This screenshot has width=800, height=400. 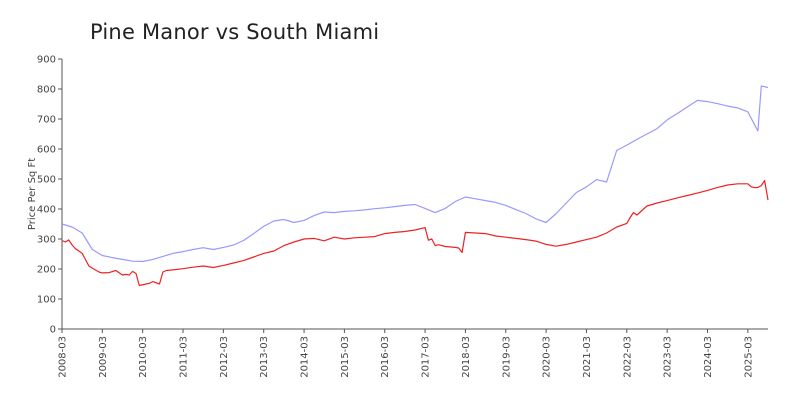 I want to click on x-tick-label: 2025-03, so click(x=748, y=357).